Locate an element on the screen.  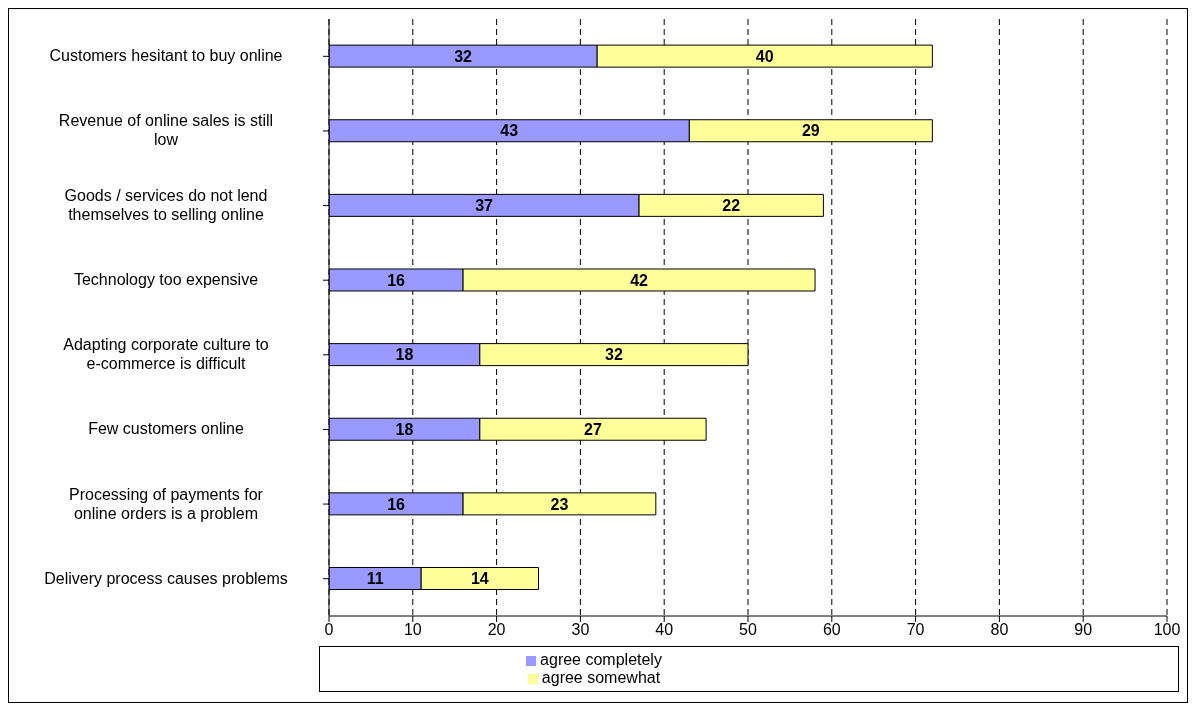
x-tick-label: 70 is located at coordinates (915, 630).